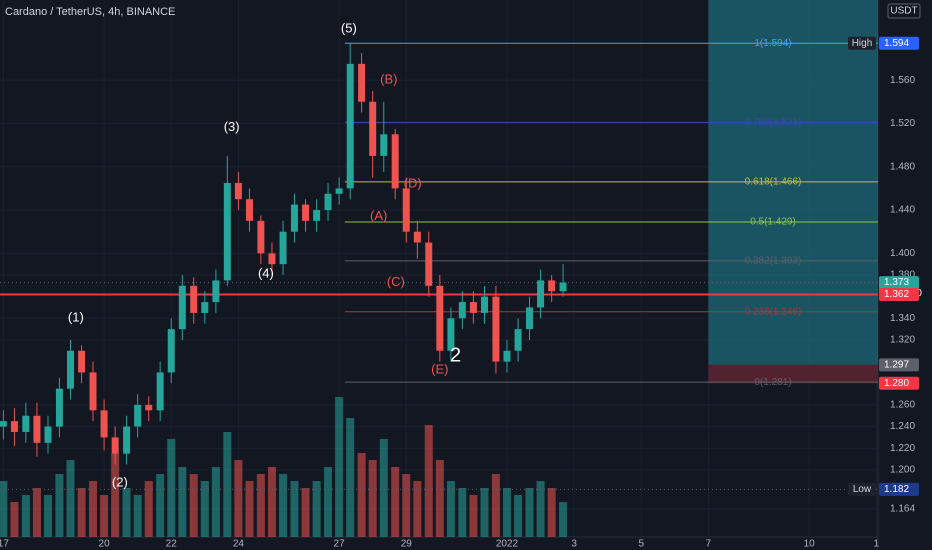  What do you see at coordinates (793, 182) in the screenshot?
I see `position-target-zone` at bounding box center [793, 182].